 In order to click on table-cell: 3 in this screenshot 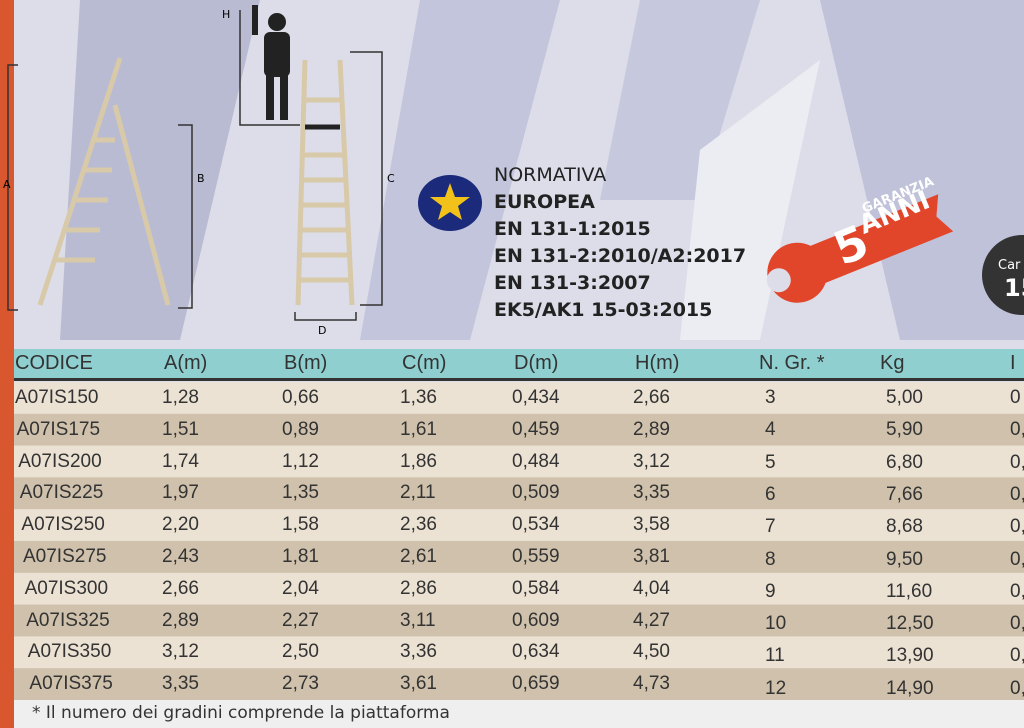, I will do `click(770, 397)`.